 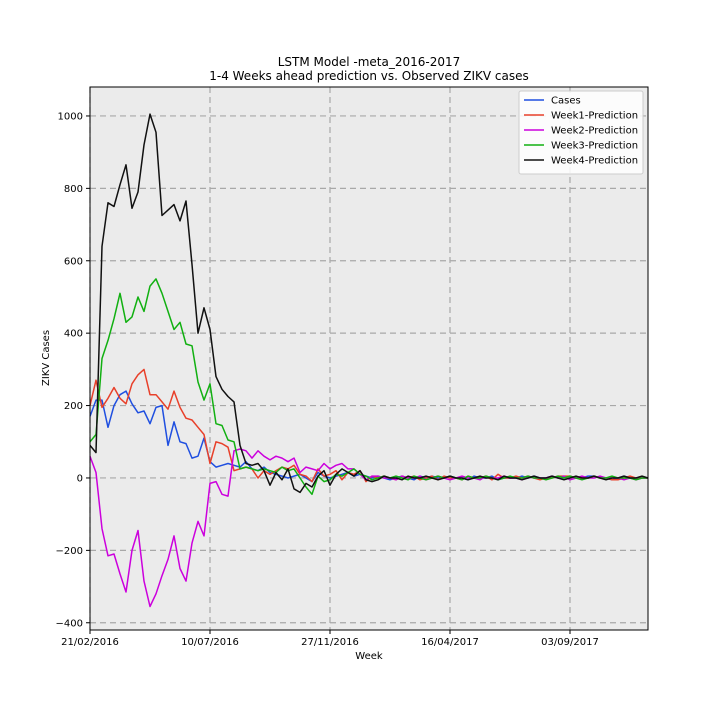 I want to click on y-axis: −400 −200 0 200 400 600 800 1000, so click(x=73, y=370).